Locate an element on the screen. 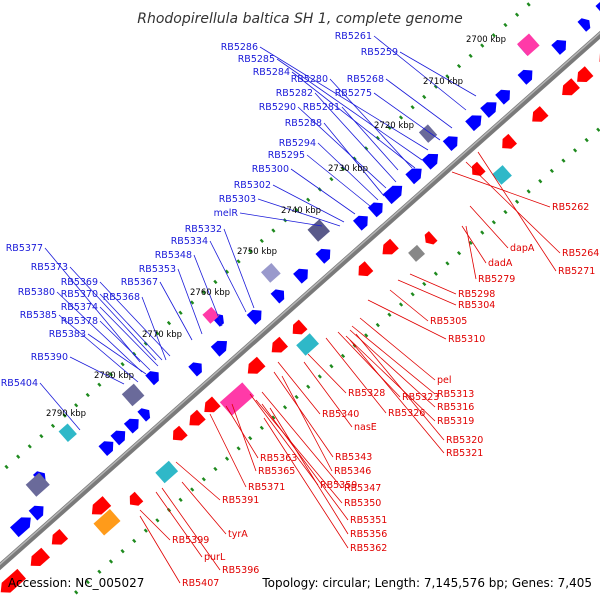 The image size is (600, 604). reverse-gene-label: RB5346 is located at coordinates (352, 471).